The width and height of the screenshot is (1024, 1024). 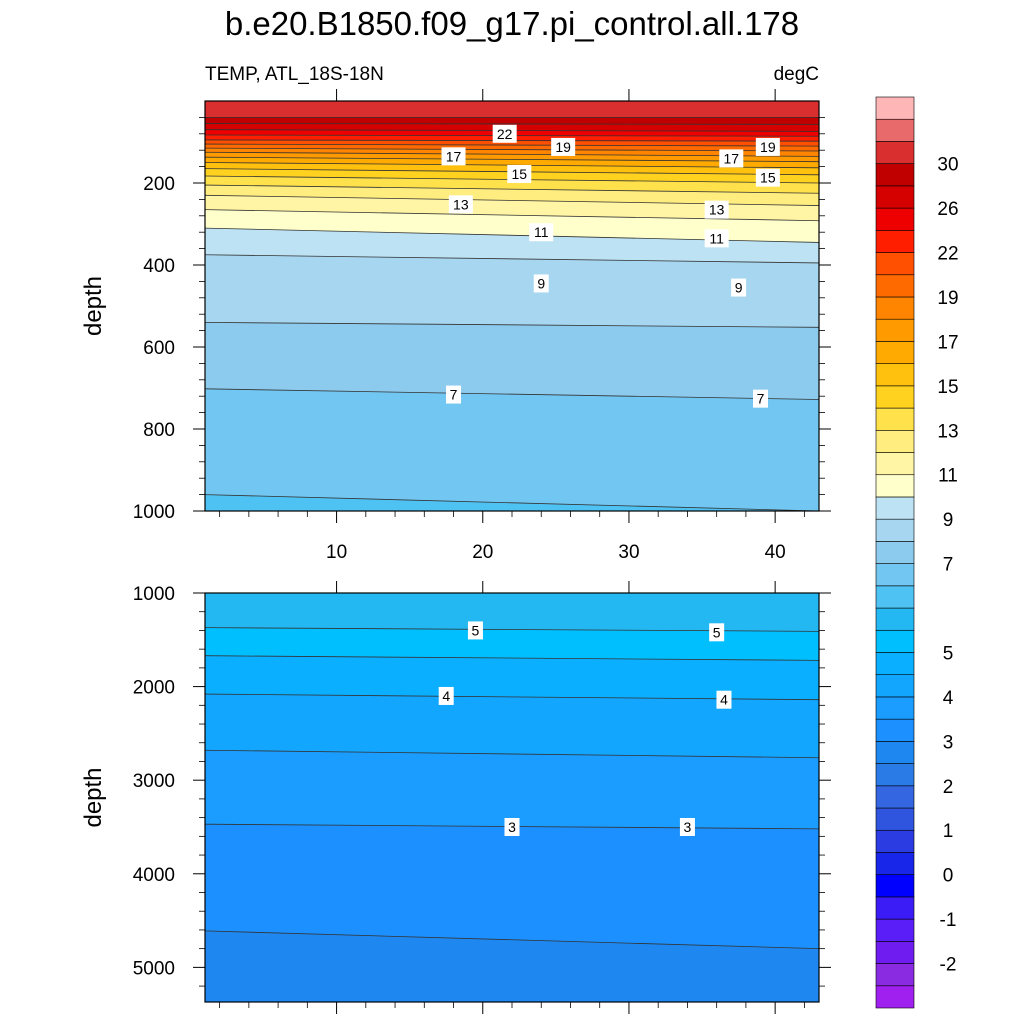 What do you see at coordinates (159, 348) in the screenshot?
I see `y-tick-label: 600` at bounding box center [159, 348].